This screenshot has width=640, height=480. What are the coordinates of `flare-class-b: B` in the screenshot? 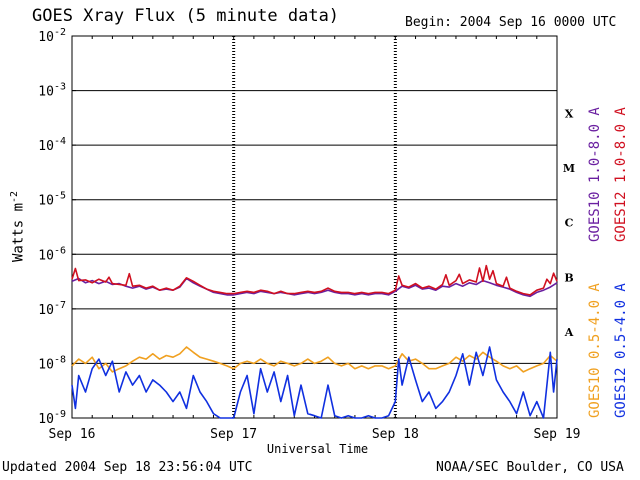 It's located at (568, 277).